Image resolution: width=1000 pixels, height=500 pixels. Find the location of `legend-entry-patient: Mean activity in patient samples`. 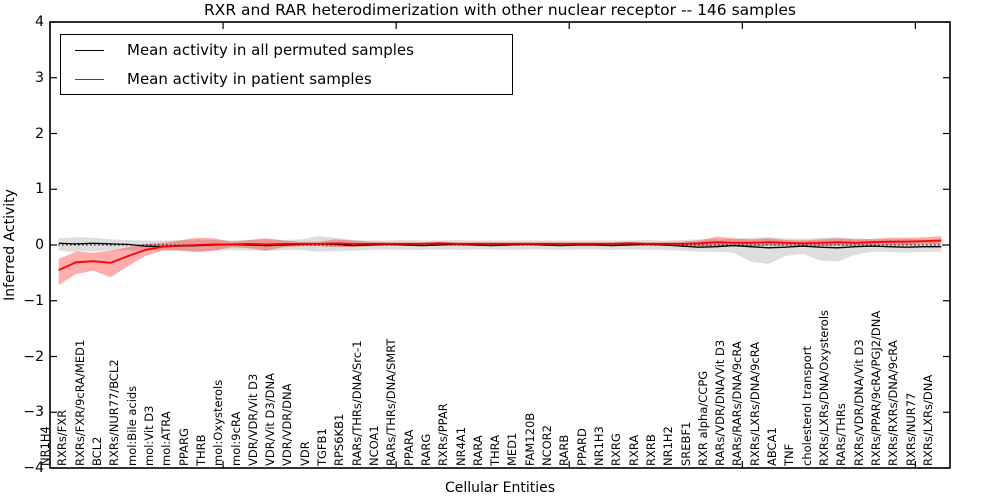

legend-entry-patient: Mean activity in patient samples is located at coordinates (293, 79).